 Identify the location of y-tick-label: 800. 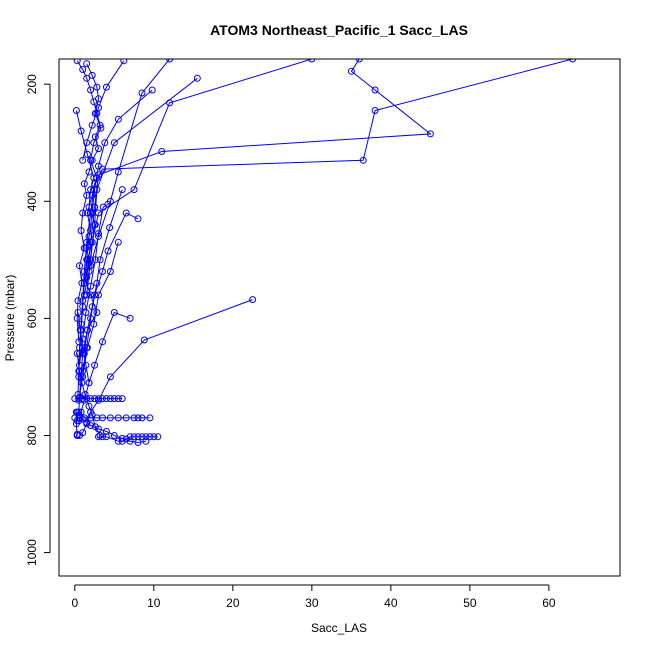
(32, 435).